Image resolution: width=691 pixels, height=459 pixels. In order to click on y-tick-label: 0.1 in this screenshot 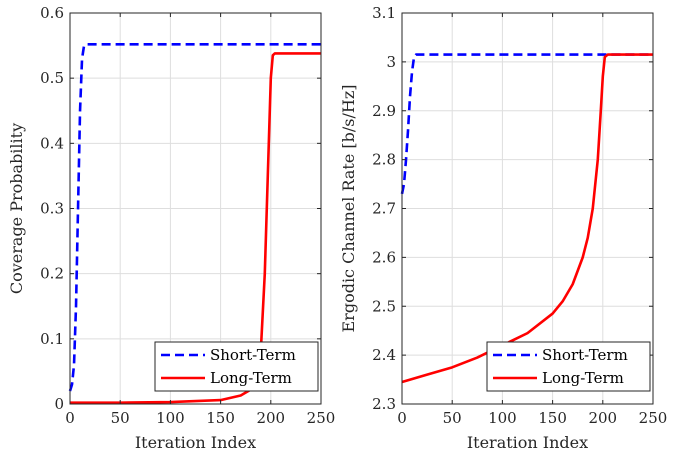, I will do `click(52, 339)`.